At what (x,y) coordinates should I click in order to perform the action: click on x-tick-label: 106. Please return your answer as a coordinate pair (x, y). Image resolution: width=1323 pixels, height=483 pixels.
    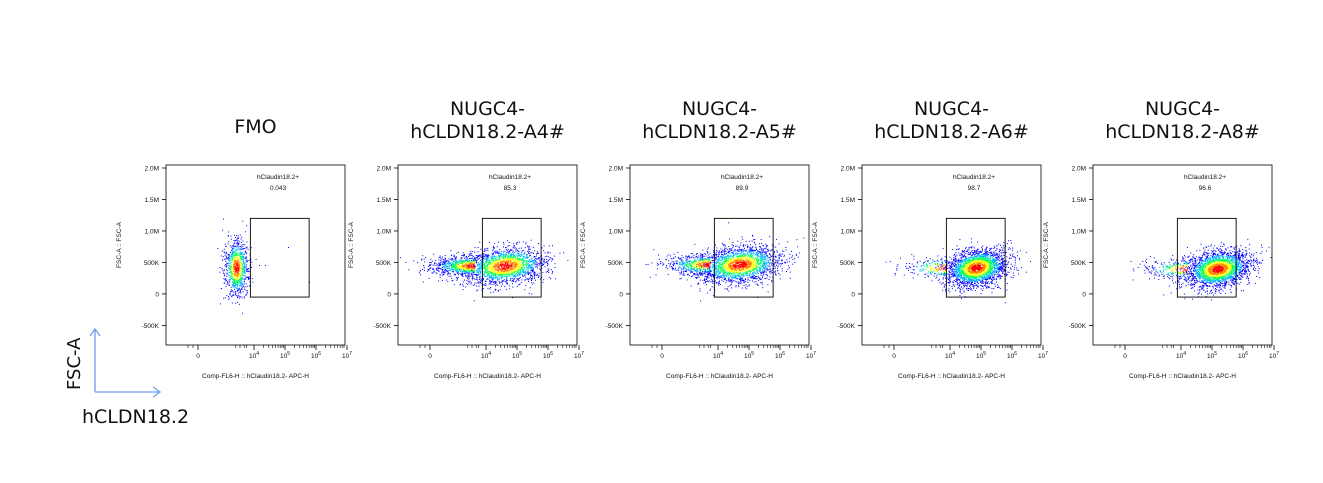
    Looking at the image, I should click on (316, 355).